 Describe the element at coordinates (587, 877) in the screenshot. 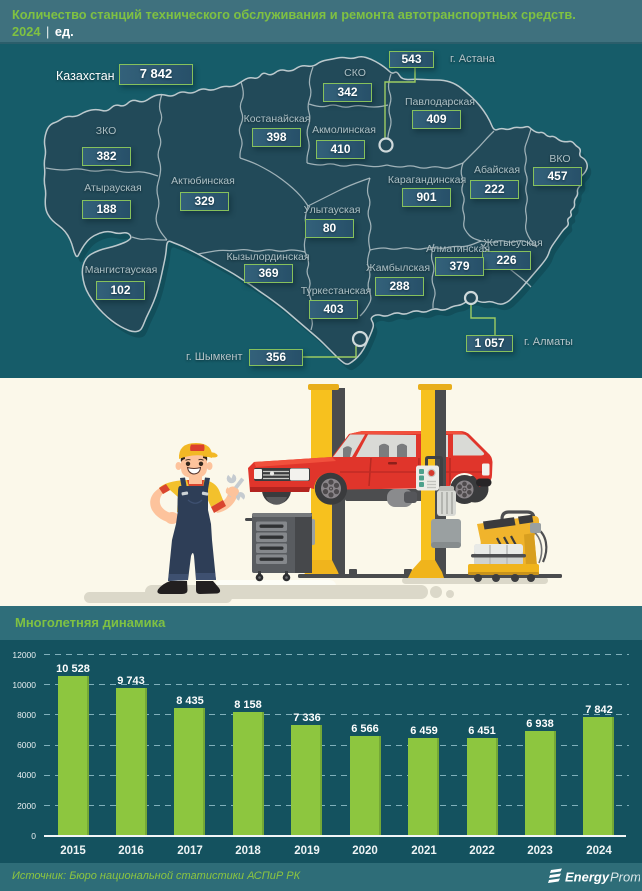

I see `svg-text: Energy` at that location.